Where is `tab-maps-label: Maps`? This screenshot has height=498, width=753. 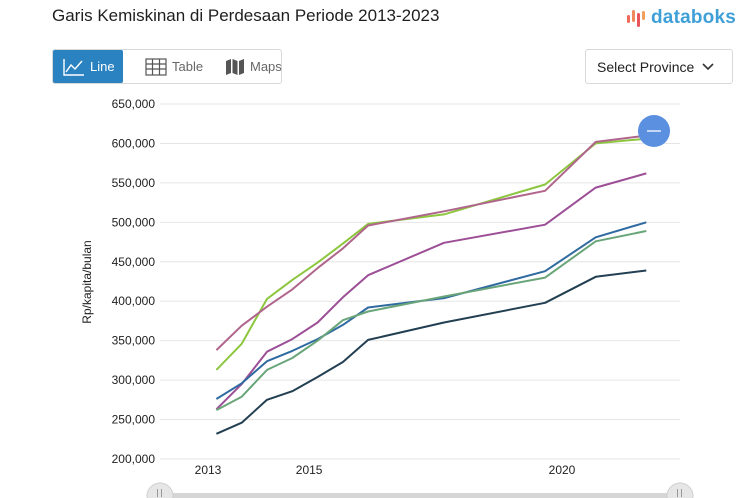 tab-maps-label: Maps is located at coordinates (266, 66).